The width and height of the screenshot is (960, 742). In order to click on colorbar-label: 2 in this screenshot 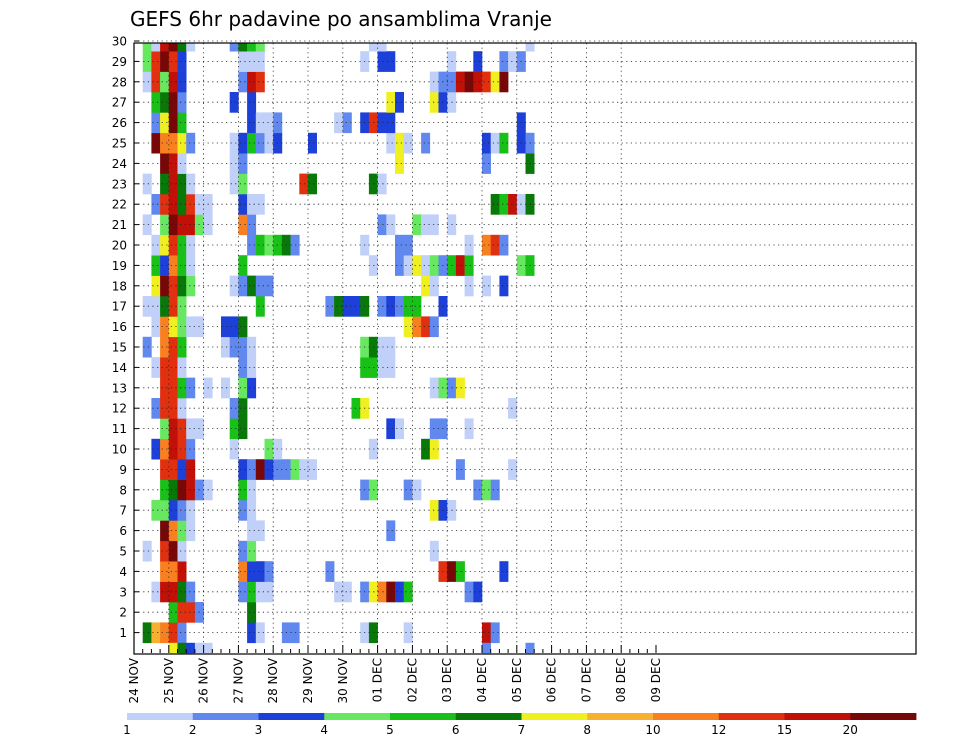, I will do `click(193, 730)`.